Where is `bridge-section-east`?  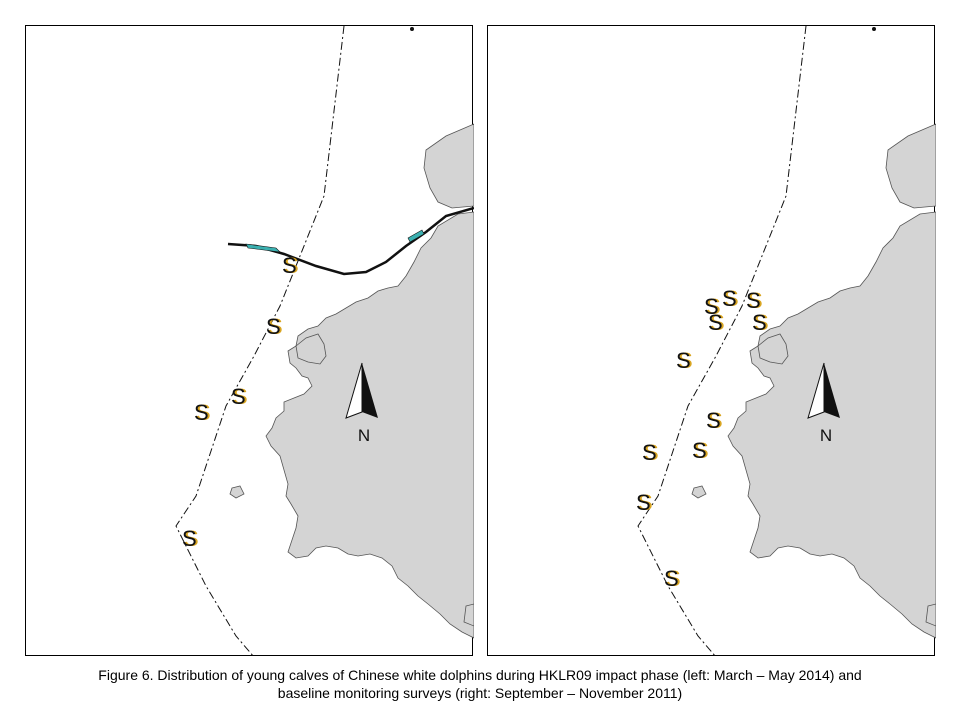 bridge-section-east is located at coordinates (416, 236).